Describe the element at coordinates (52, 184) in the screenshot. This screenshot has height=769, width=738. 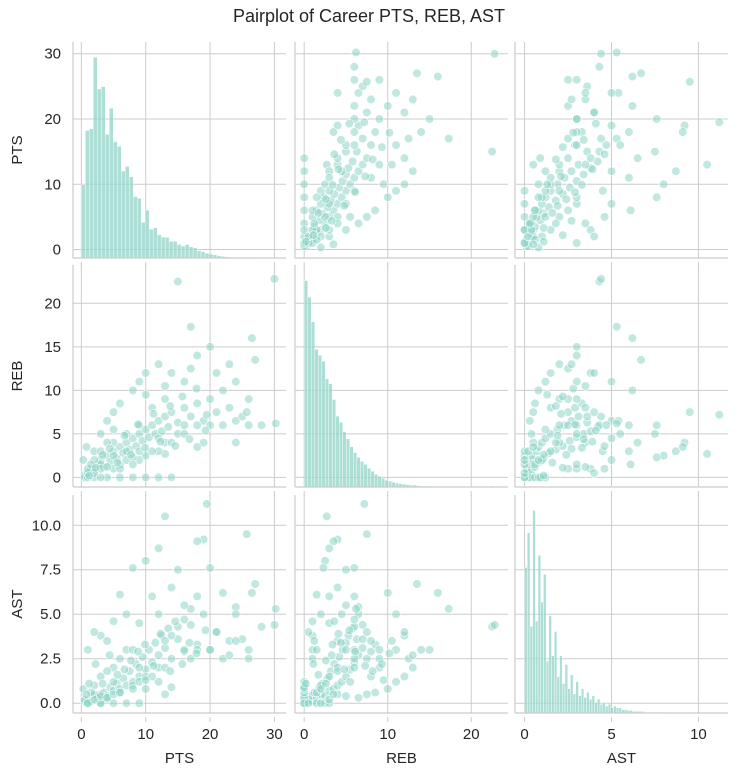
I see `y-tick-label: 10` at that location.